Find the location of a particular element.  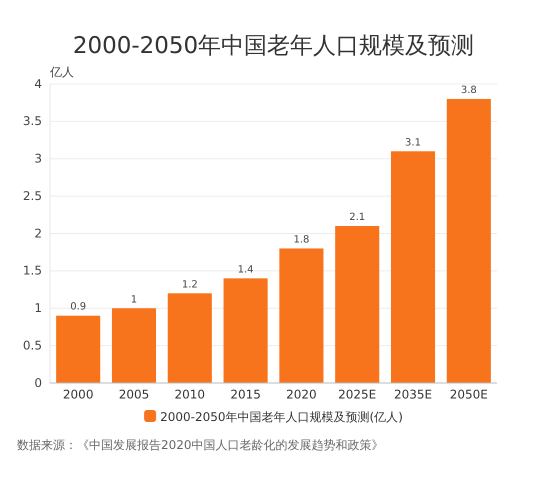

x-tick-label: 2050E is located at coordinates (469, 395).